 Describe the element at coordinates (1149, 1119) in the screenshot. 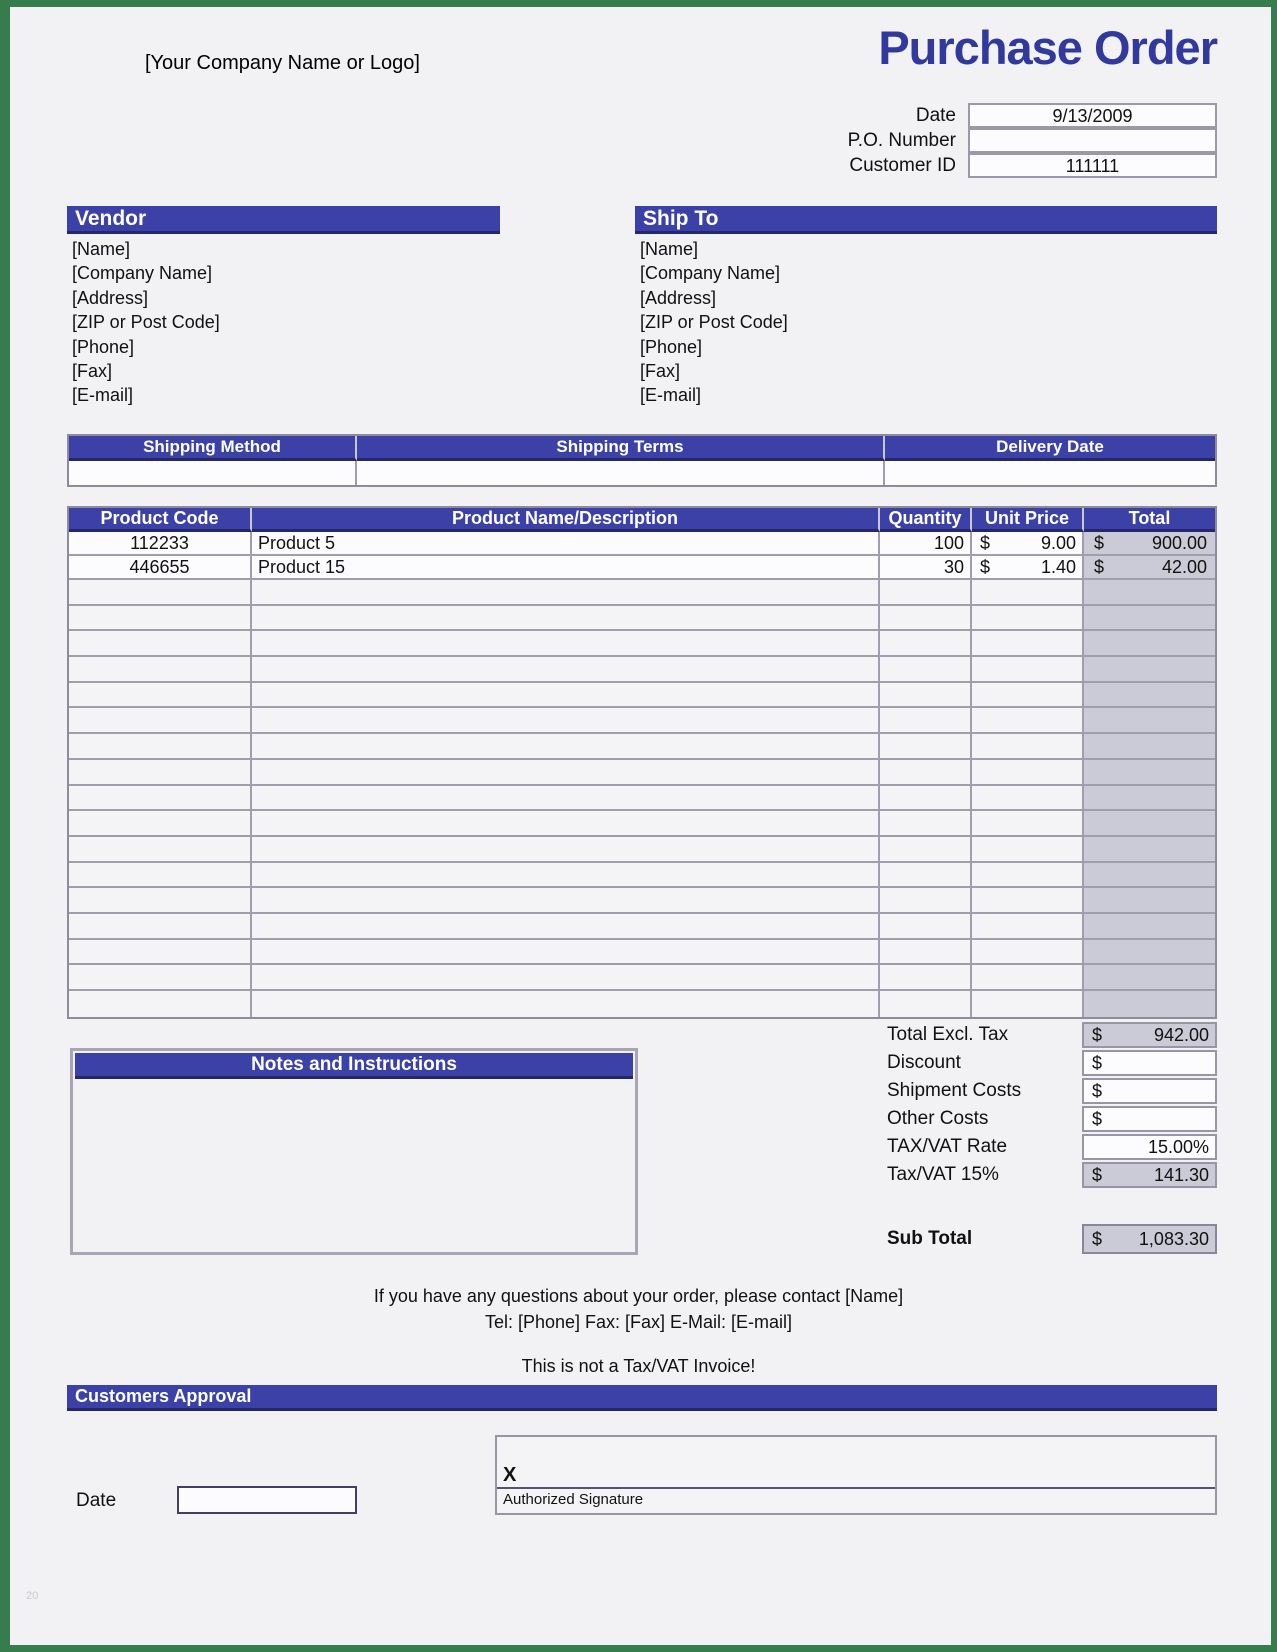

I see `other-costs-box: $` at that location.